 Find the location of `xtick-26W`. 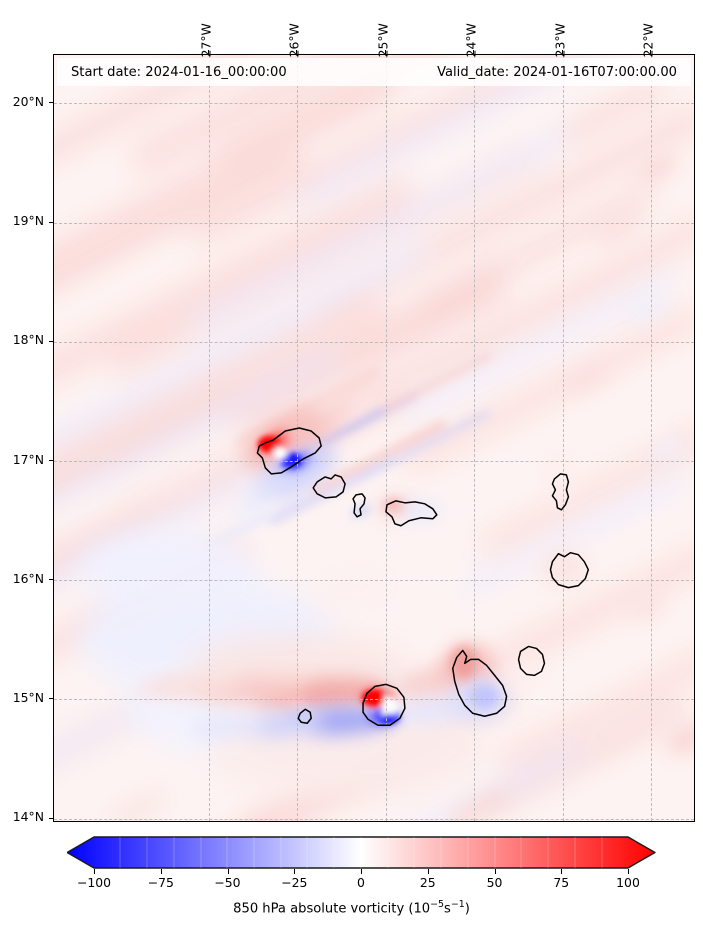

xtick-26W is located at coordinates (297, 51).